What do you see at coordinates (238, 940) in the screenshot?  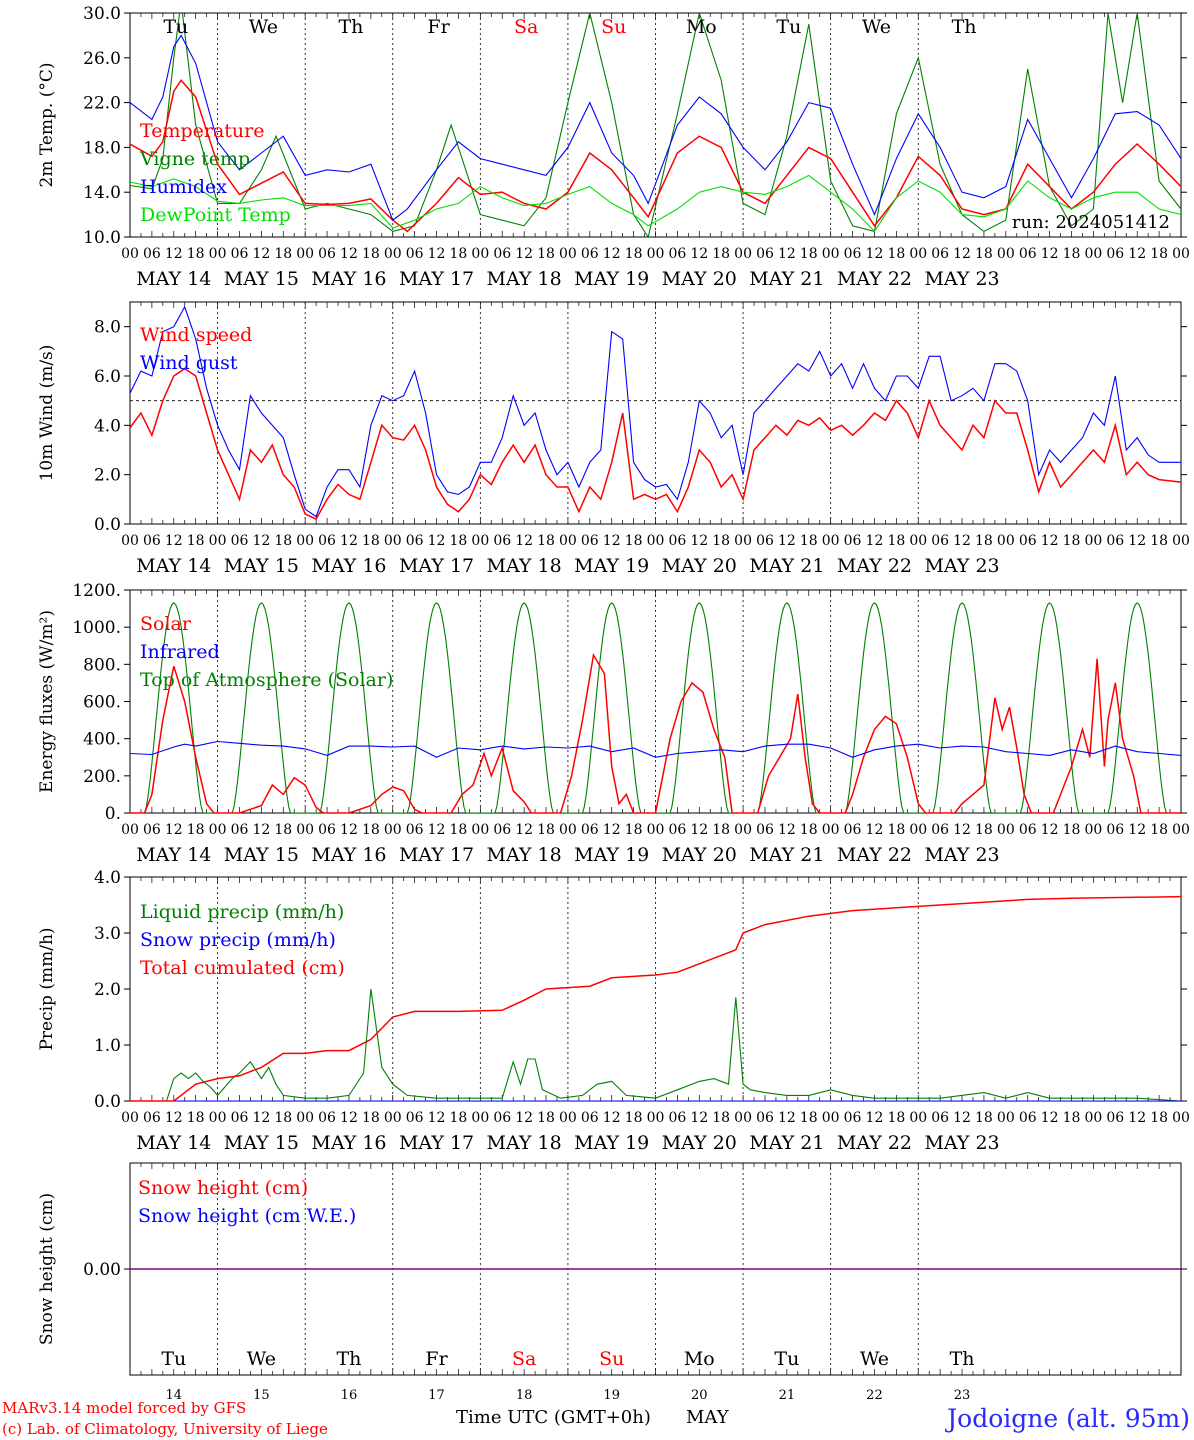 I see `legend-entry-snow-precip-mm-h-: Snow precip (mm/h)` at bounding box center [238, 940].